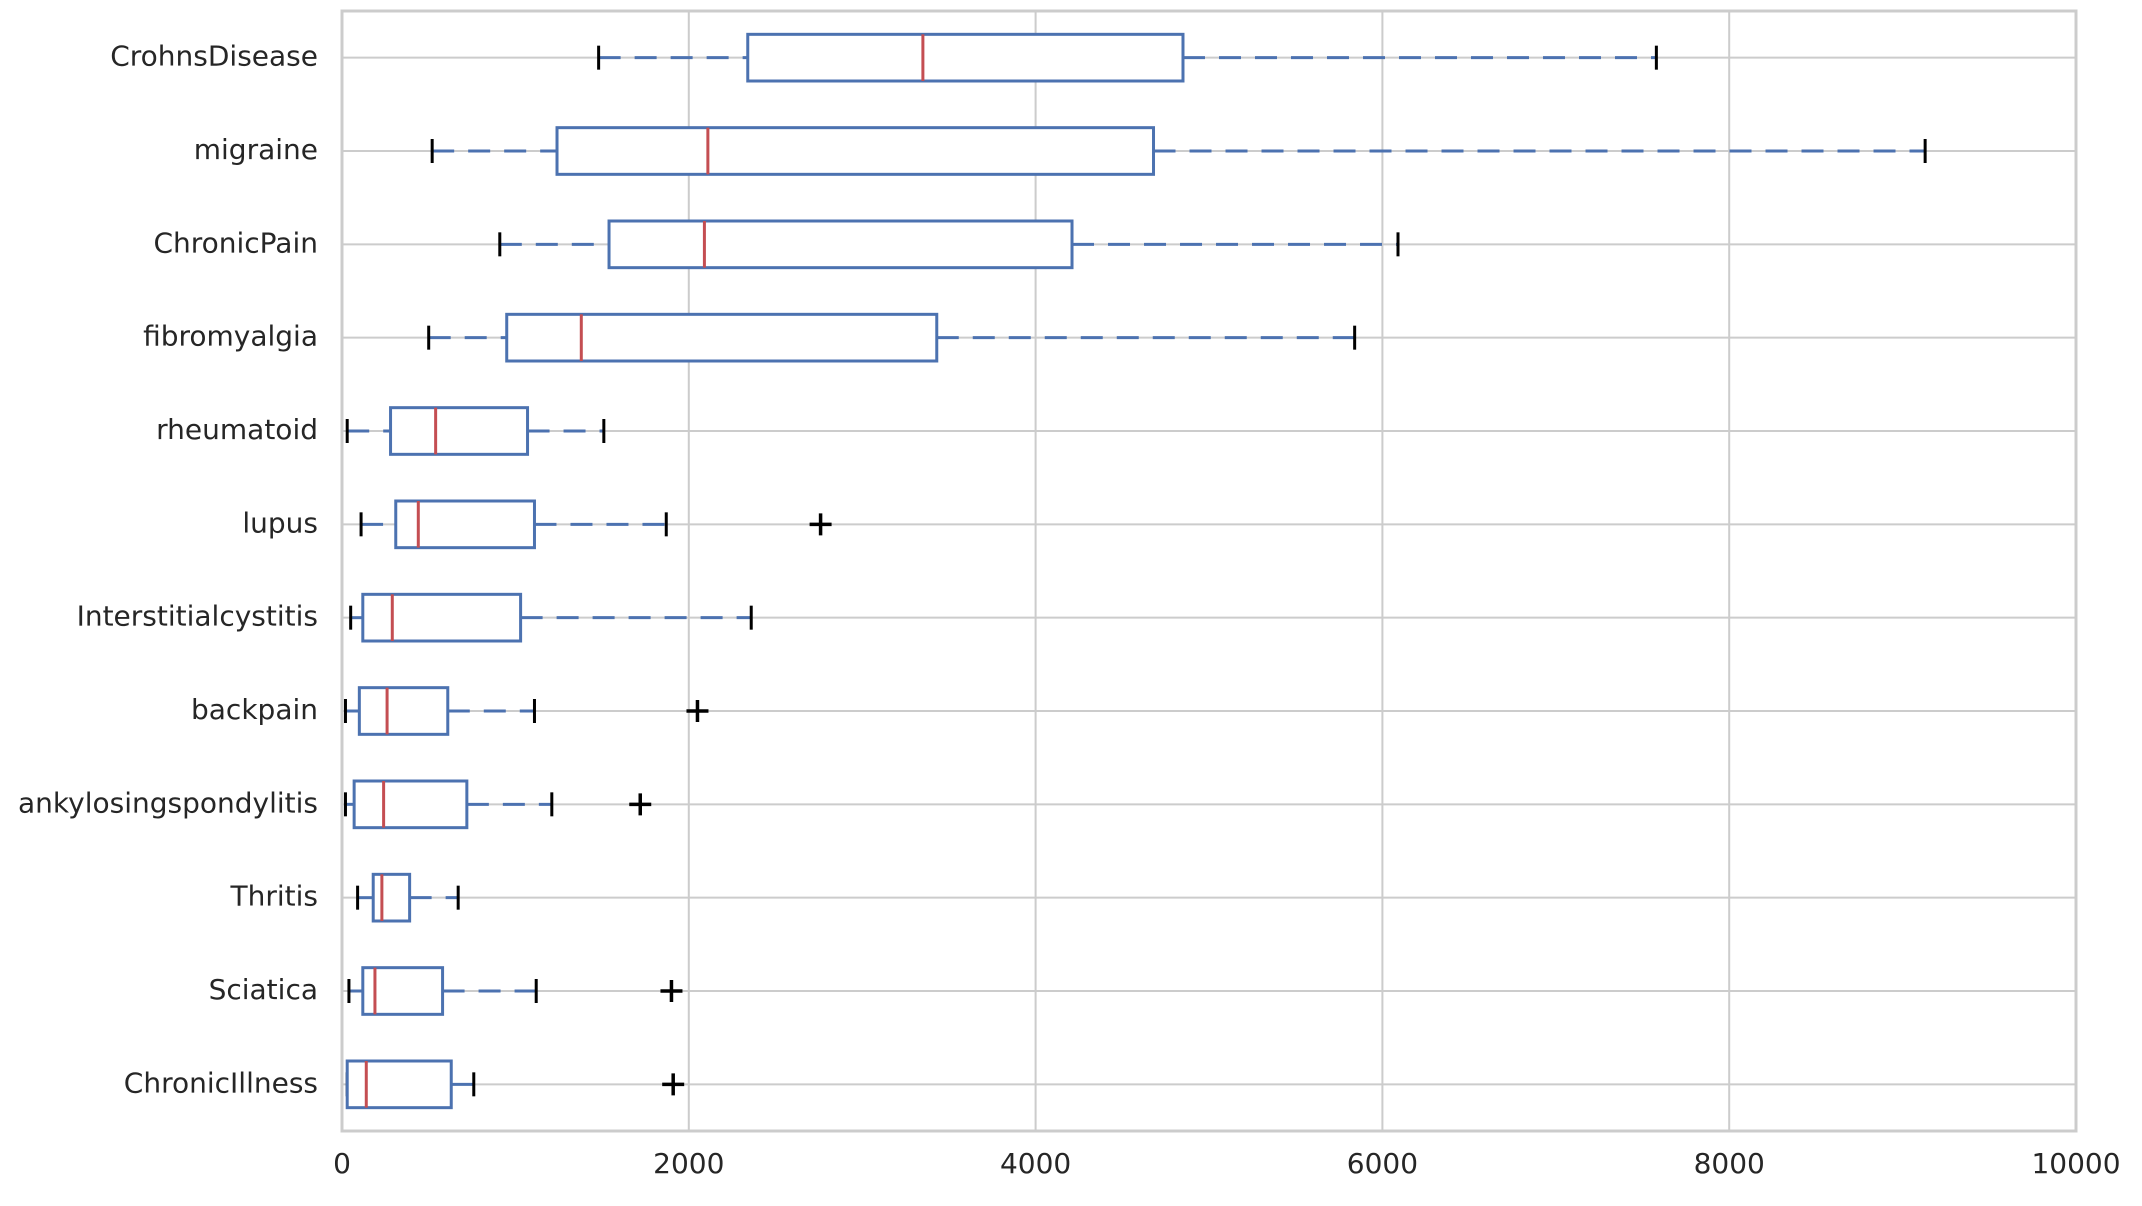 This screenshot has width=2142, height=1206. I want to click on y-tick-label: Thritis, so click(274, 896).